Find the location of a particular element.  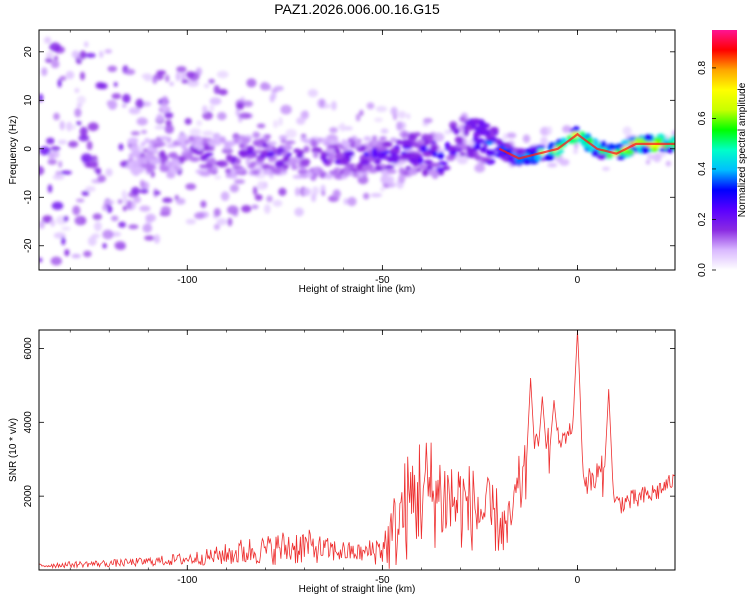

spectrogram-y-axis-label: Frequency (Hz) is located at coordinates (13, 150).